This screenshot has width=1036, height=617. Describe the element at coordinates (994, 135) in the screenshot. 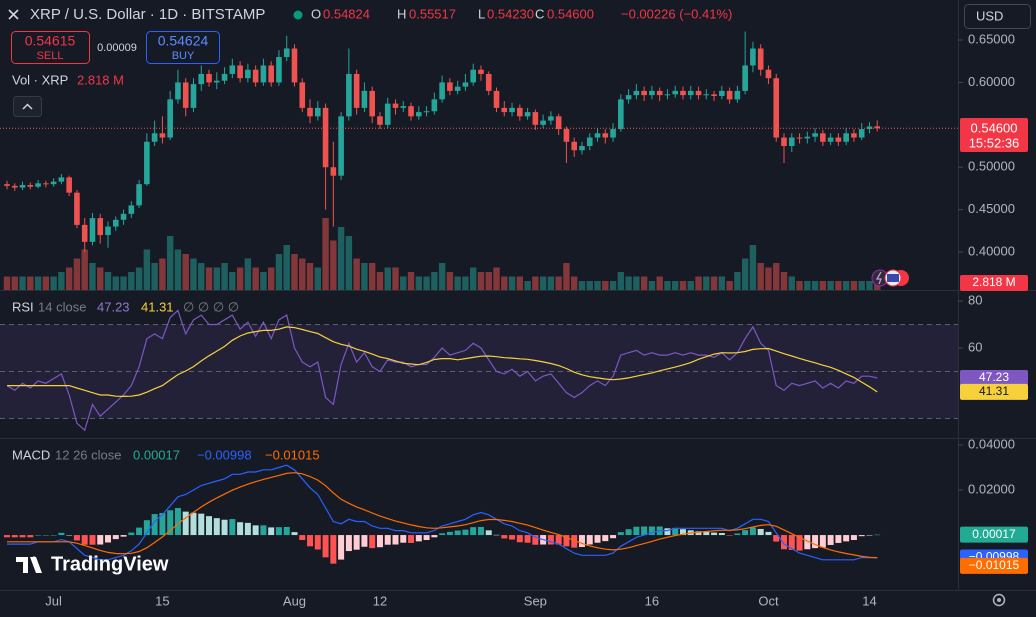

I see `price-tag` at that location.